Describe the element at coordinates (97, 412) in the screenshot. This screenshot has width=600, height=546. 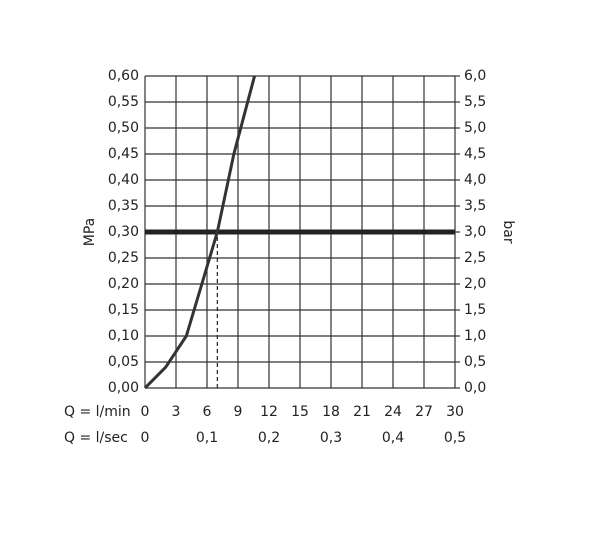
I see `x-axis-label: Q = l/min` at that location.